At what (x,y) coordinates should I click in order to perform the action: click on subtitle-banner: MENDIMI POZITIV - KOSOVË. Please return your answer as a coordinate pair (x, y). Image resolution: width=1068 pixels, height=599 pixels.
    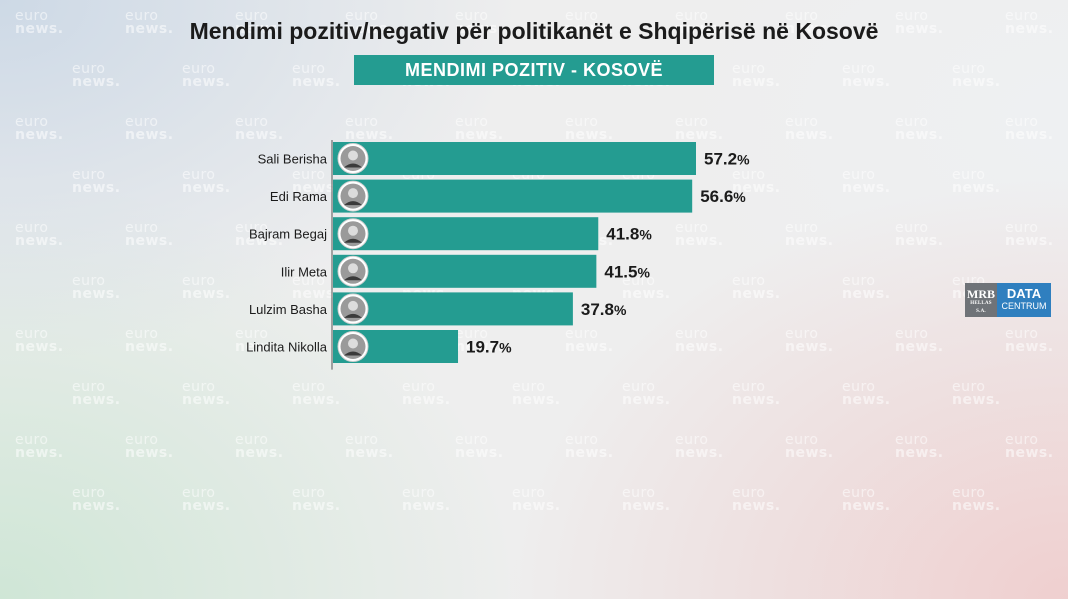
    Looking at the image, I should click on (534, 70).